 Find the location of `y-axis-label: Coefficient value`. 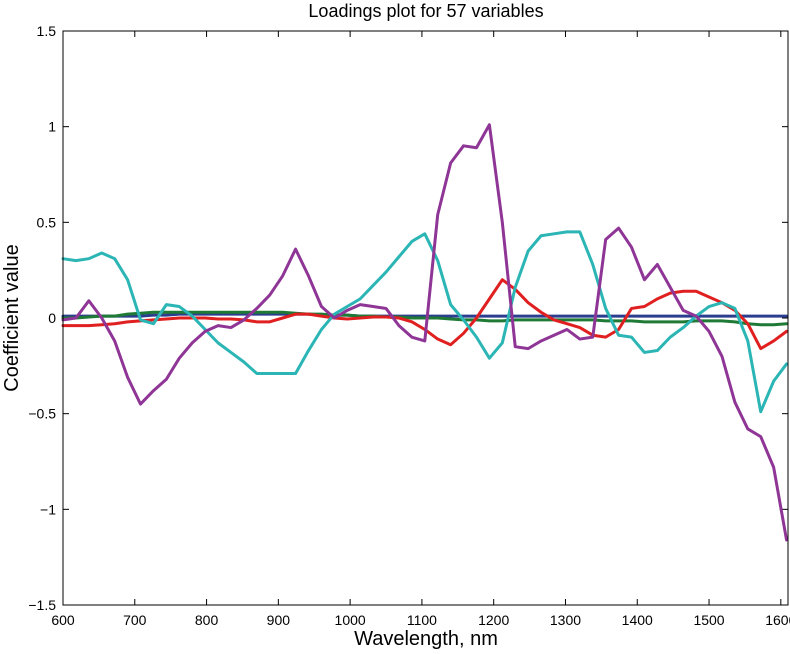

y-axis-label: Coefficient value is located at coordinates (12, 318).